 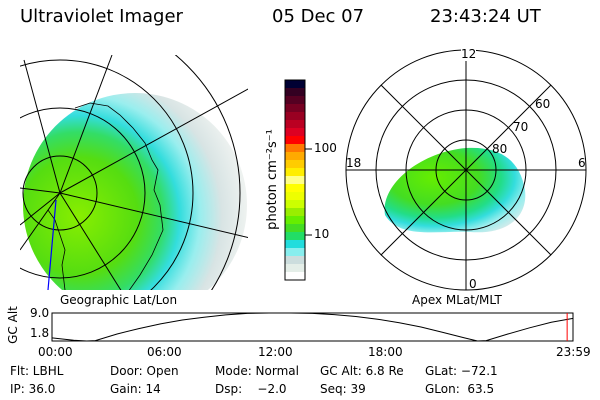 What do you see at coordinates (55, 352) in the screenshot?
I see `x-tick-0: 00:00` at bounding box center [55, 352].